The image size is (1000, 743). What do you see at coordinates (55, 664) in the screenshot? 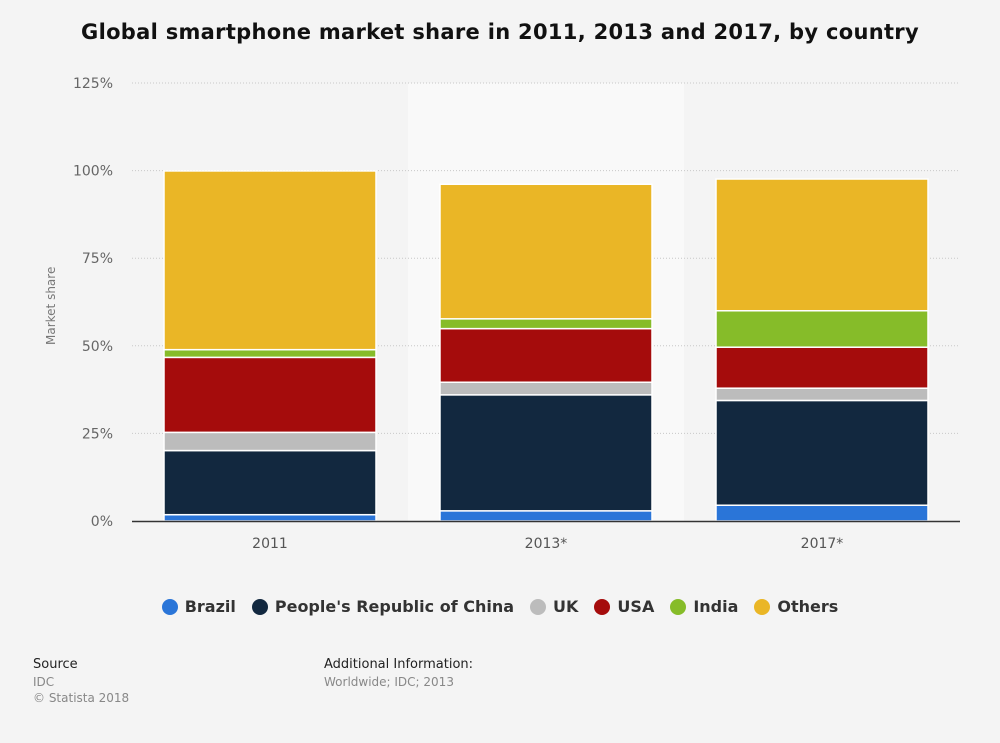
I see `source-label: Source` at bounding box center [55, 664].